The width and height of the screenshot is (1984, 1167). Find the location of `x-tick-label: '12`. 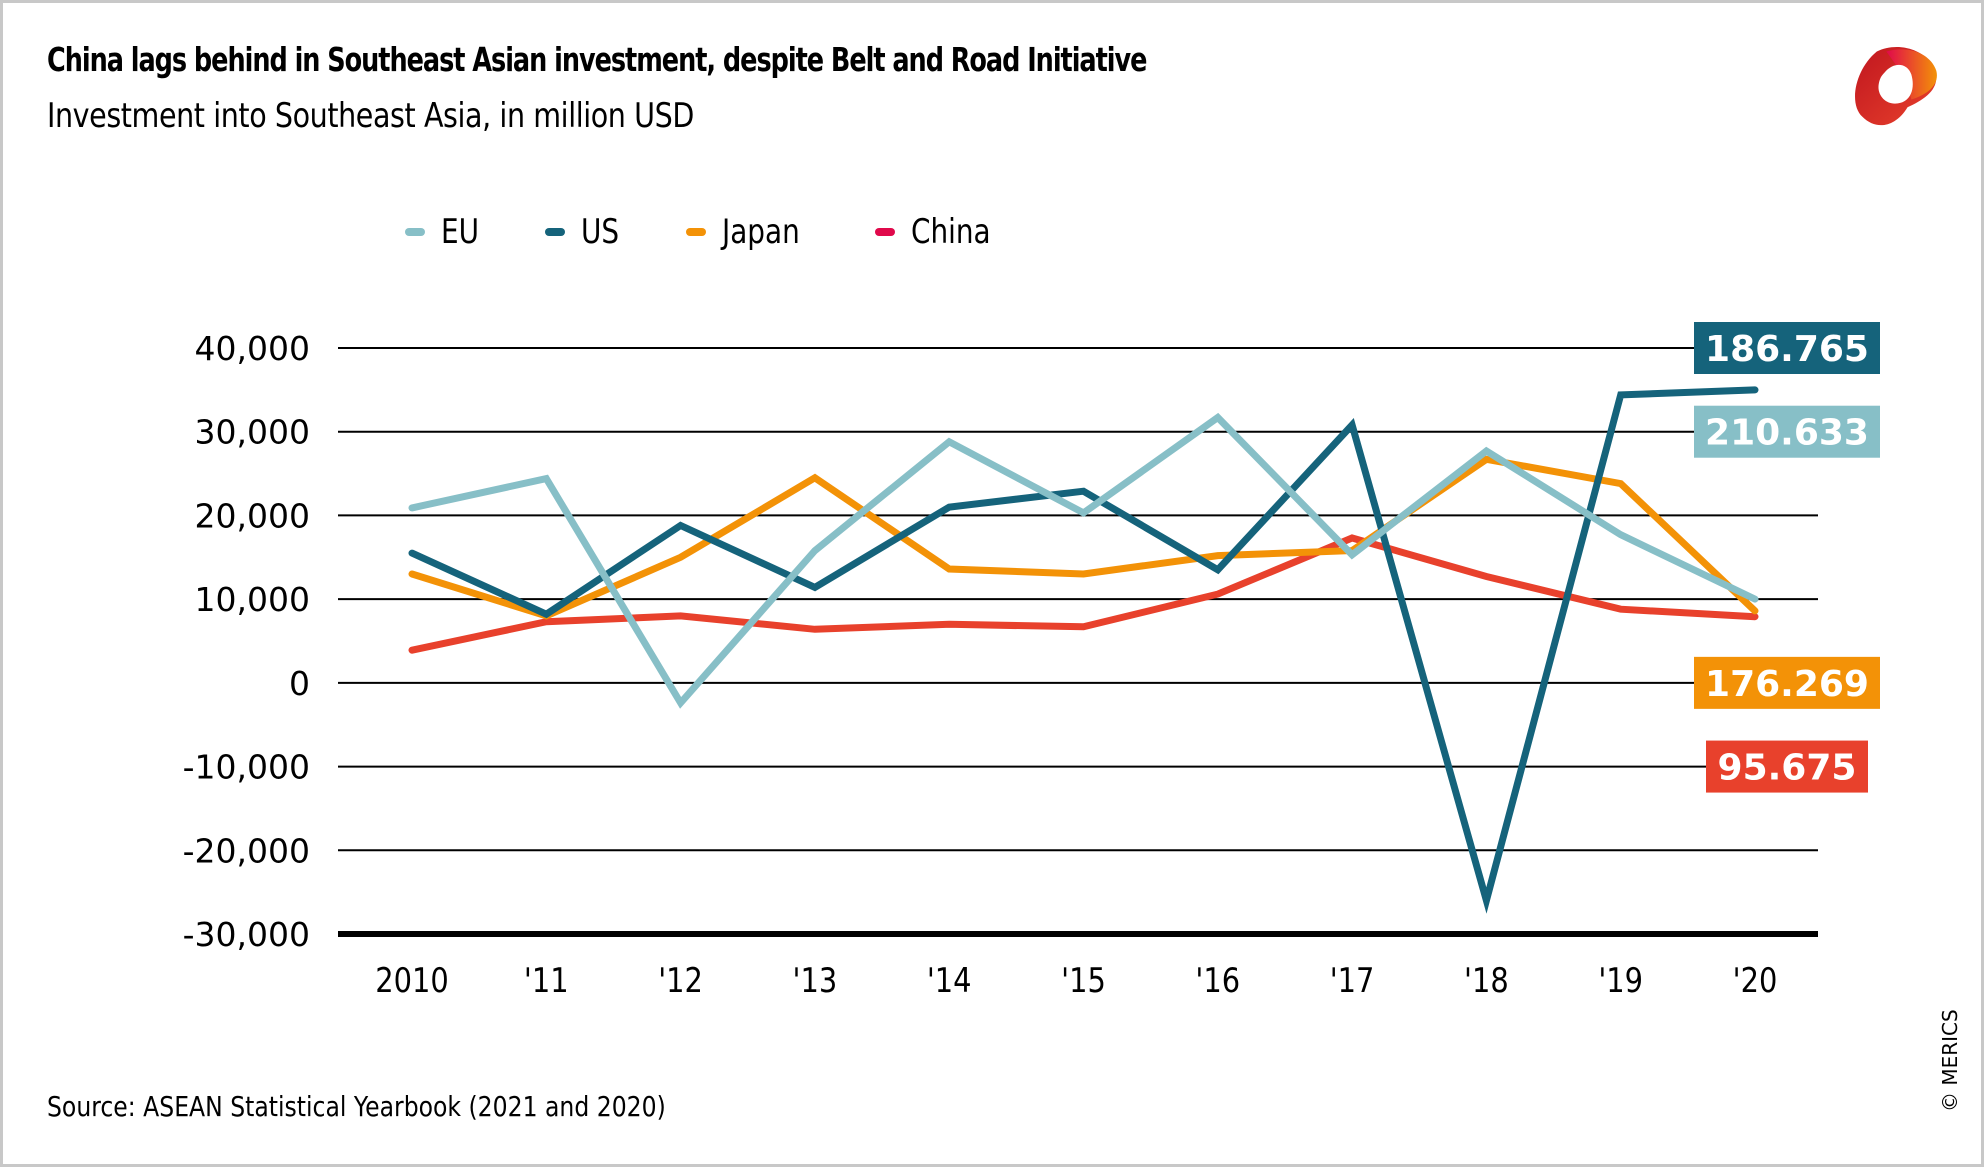

x-tick-label: '12 is located at coordinates (680, 981).